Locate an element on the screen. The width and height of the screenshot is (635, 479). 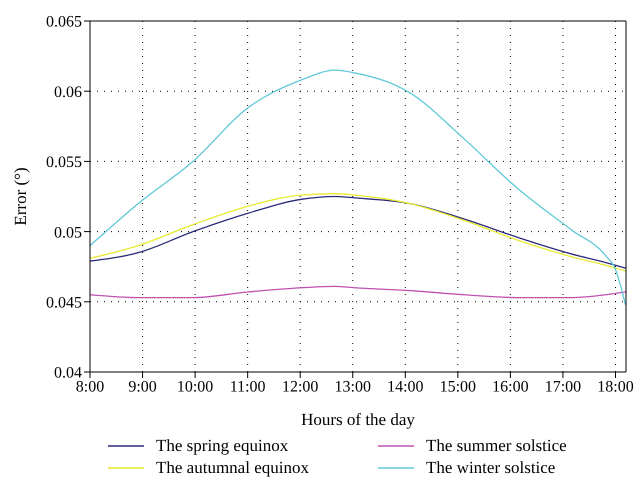
legend-label: The winter solstice is located at coordinates (491, 468).